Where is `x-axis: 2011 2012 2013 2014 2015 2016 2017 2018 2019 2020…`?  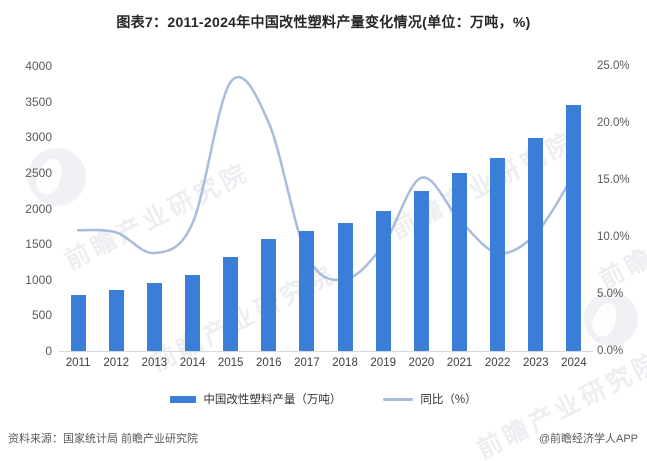 x-axis: 2011 2012 2013 2014 2015 2016 2017 2018 2019 2020… is located at coordinates (326, 365).